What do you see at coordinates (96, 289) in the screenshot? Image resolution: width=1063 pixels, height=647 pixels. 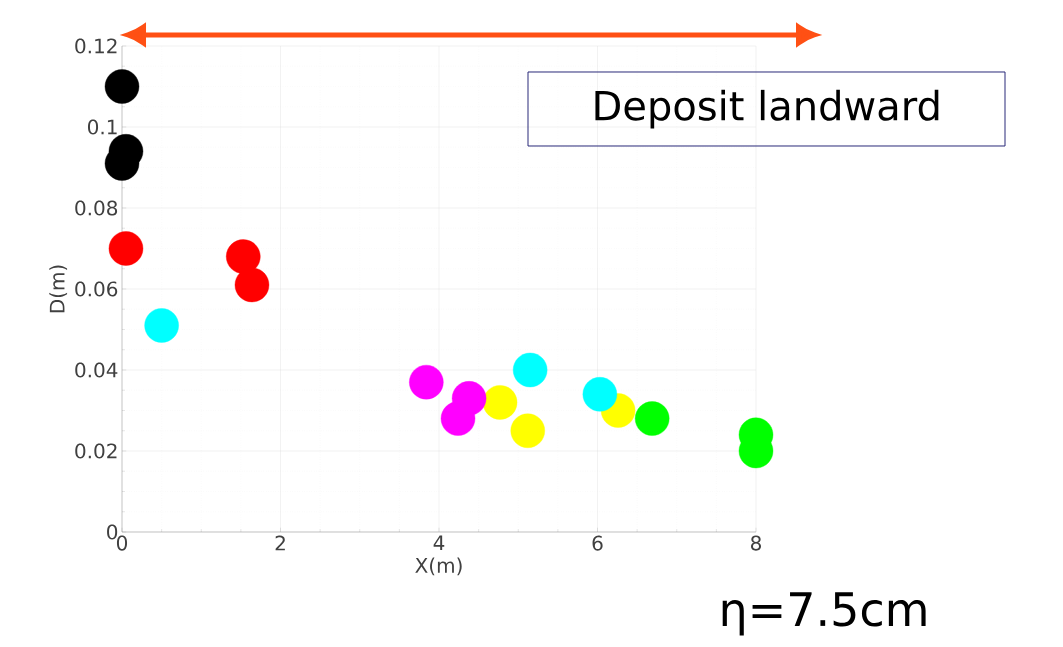 I see `y-tick-label: 0.06` at bounding box center [96, 289].